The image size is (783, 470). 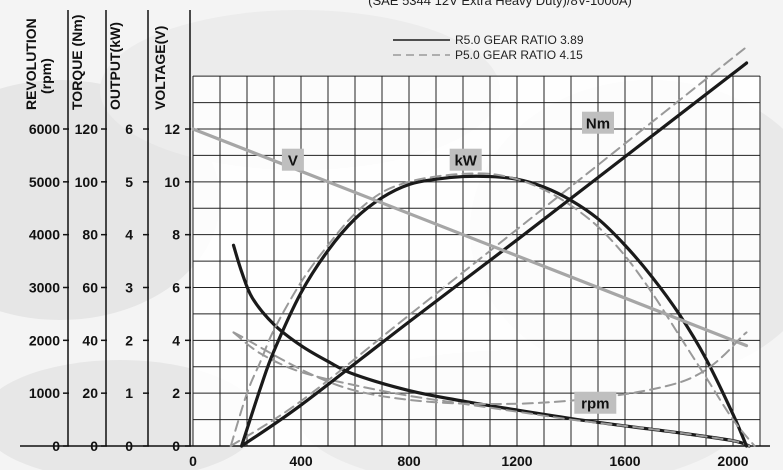 I want to click on y-tick-label-output: 2, so click(x=129, y=340).